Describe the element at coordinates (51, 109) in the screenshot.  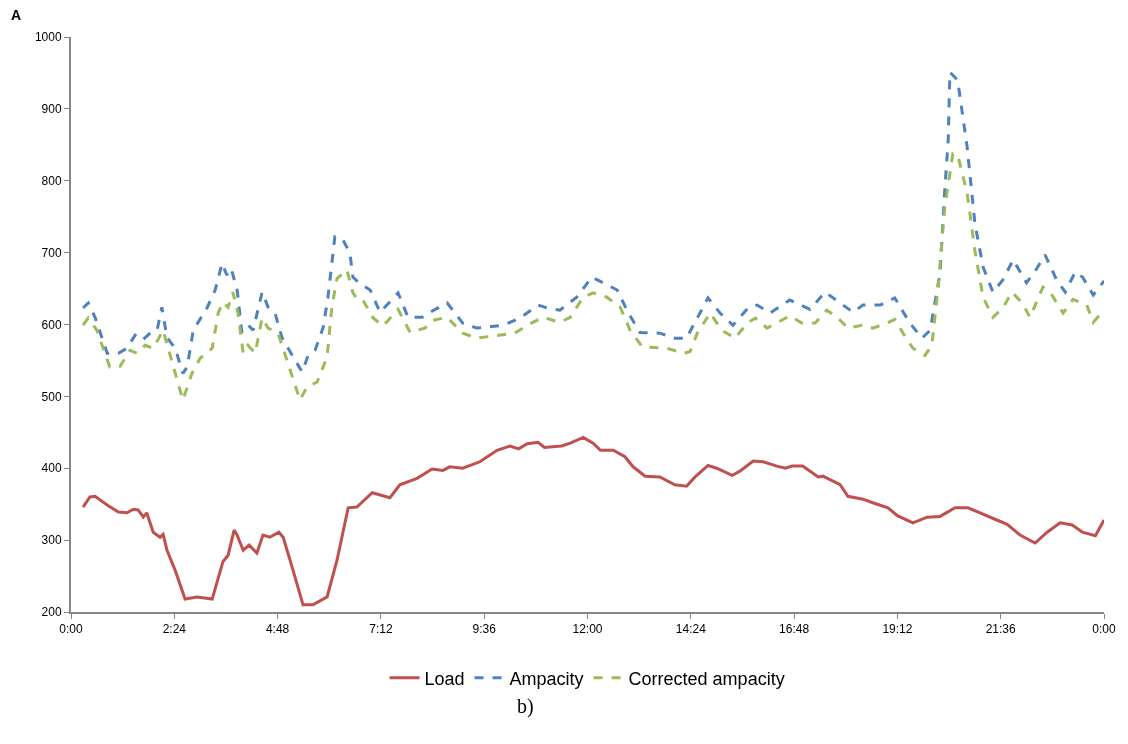
I see `y-tick-label: 900` at that location.